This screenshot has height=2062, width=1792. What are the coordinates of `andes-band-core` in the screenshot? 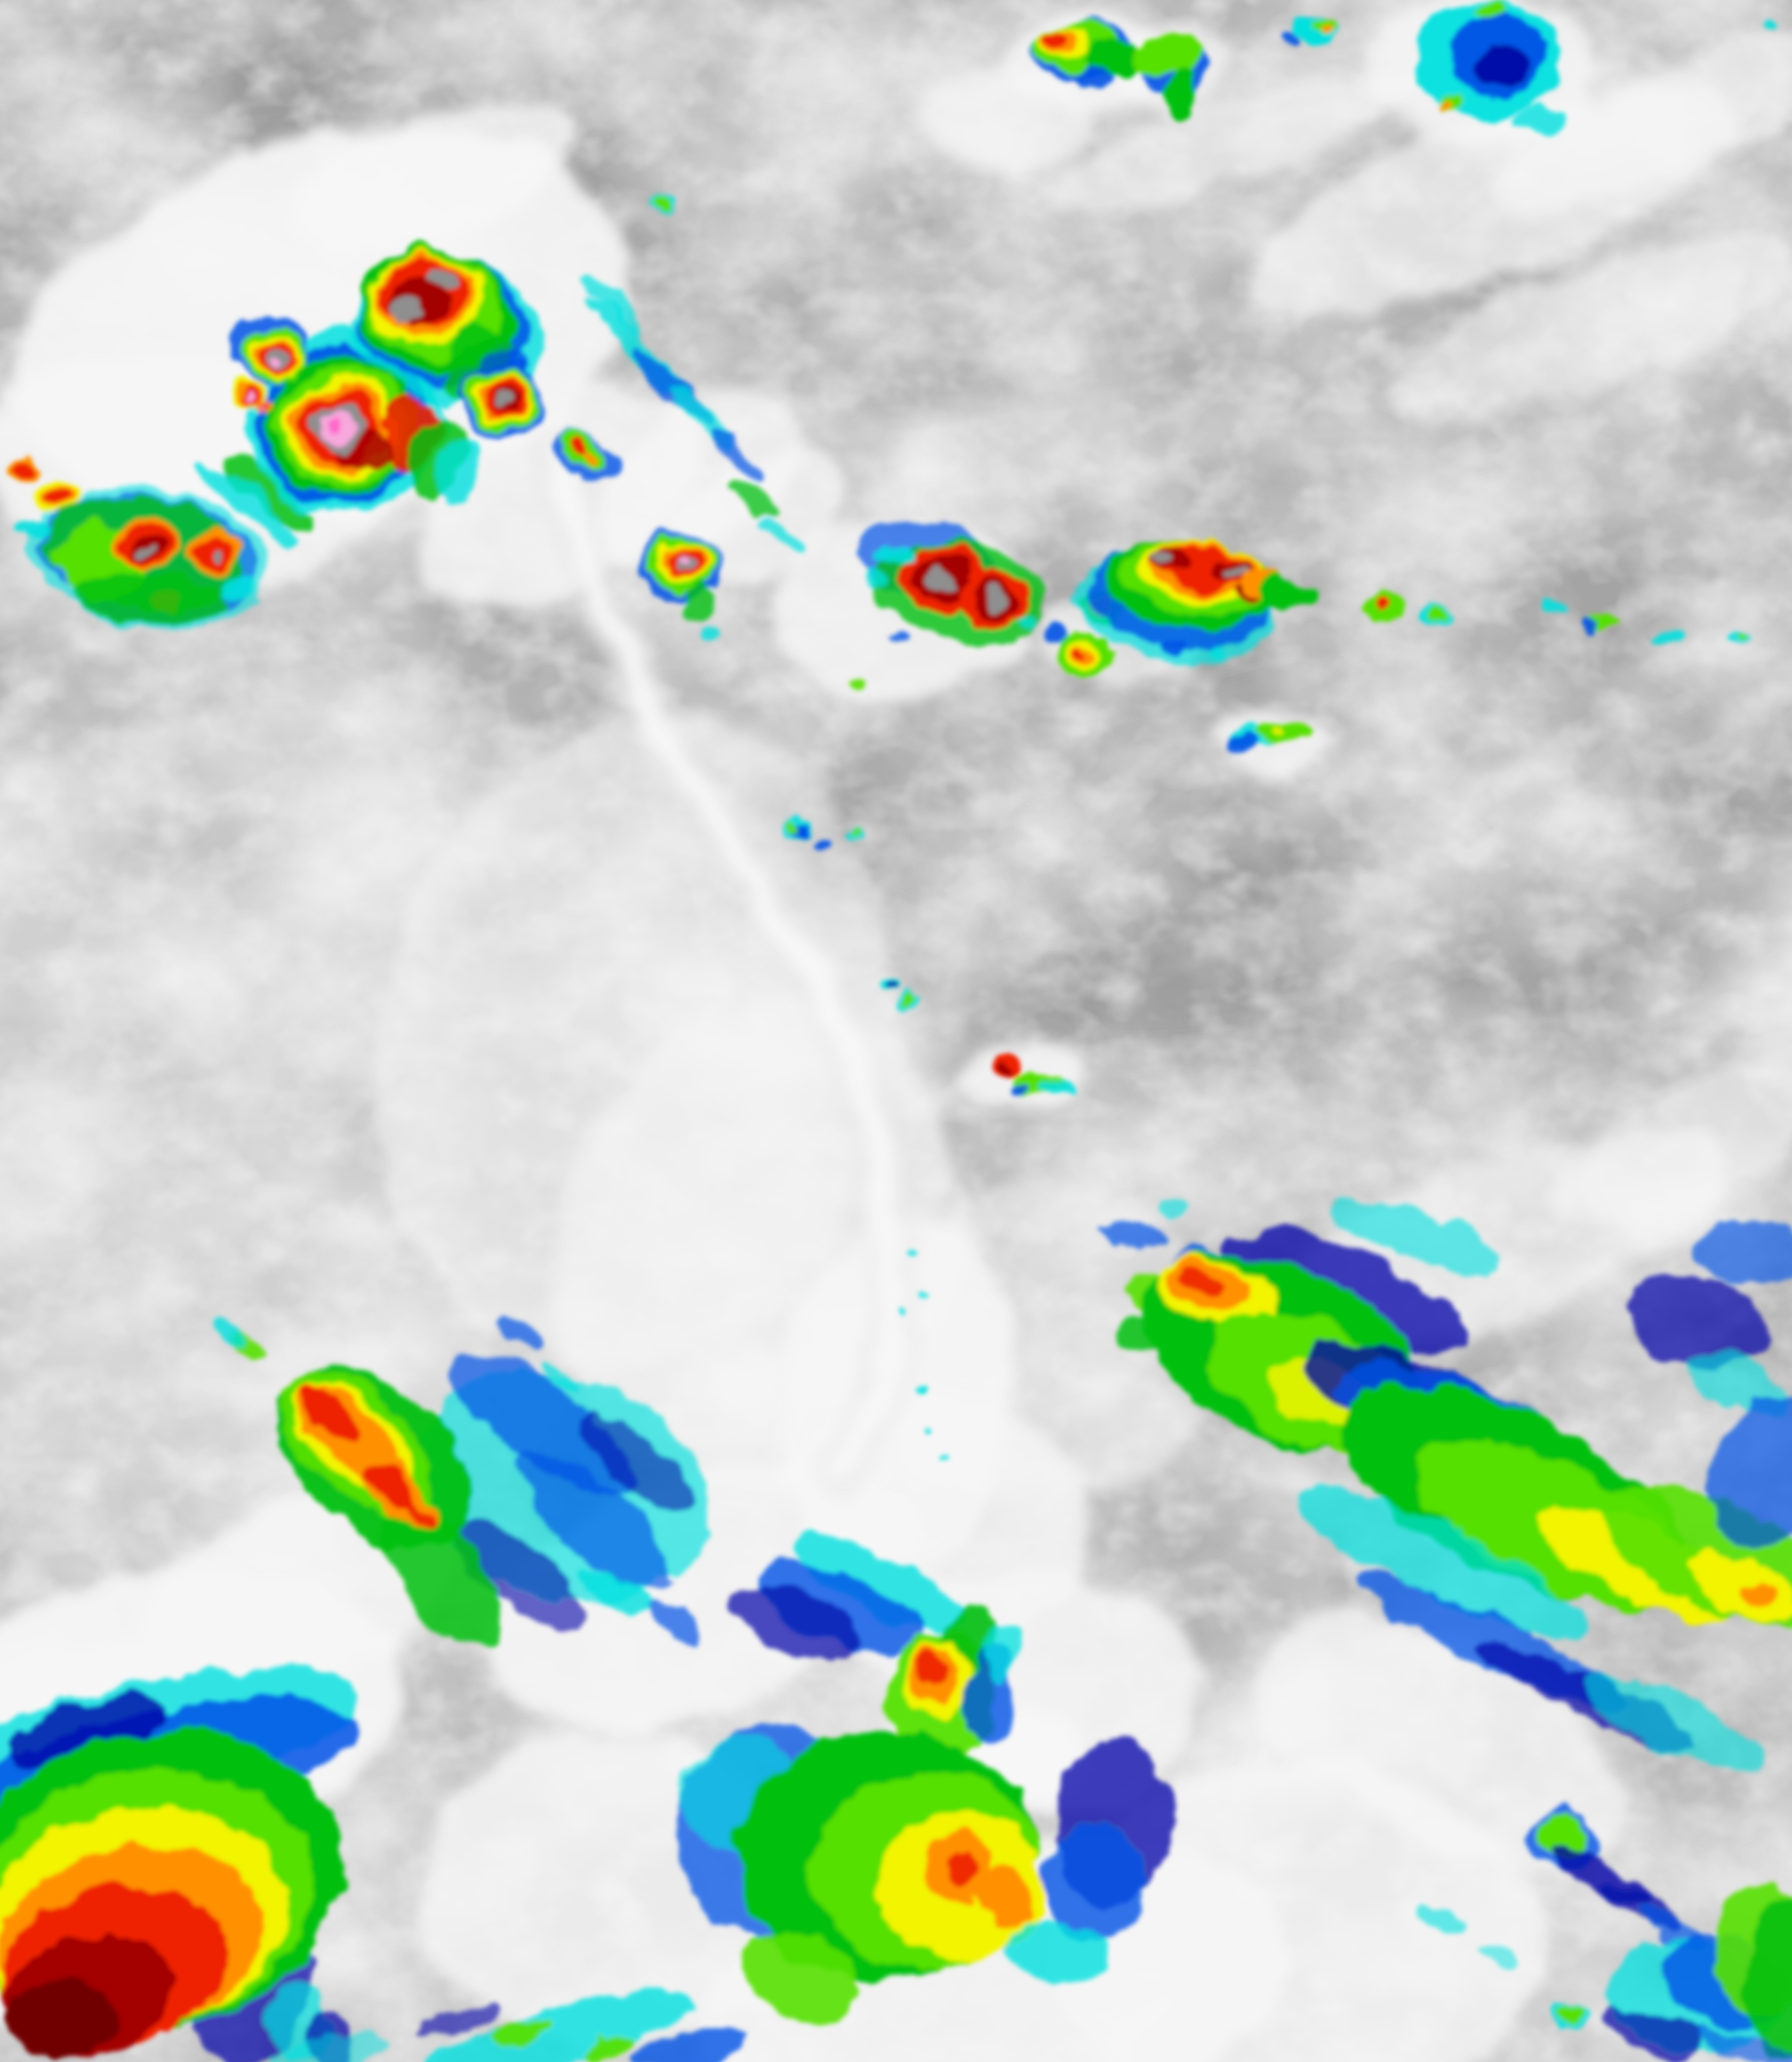 It's located at (726, 961).